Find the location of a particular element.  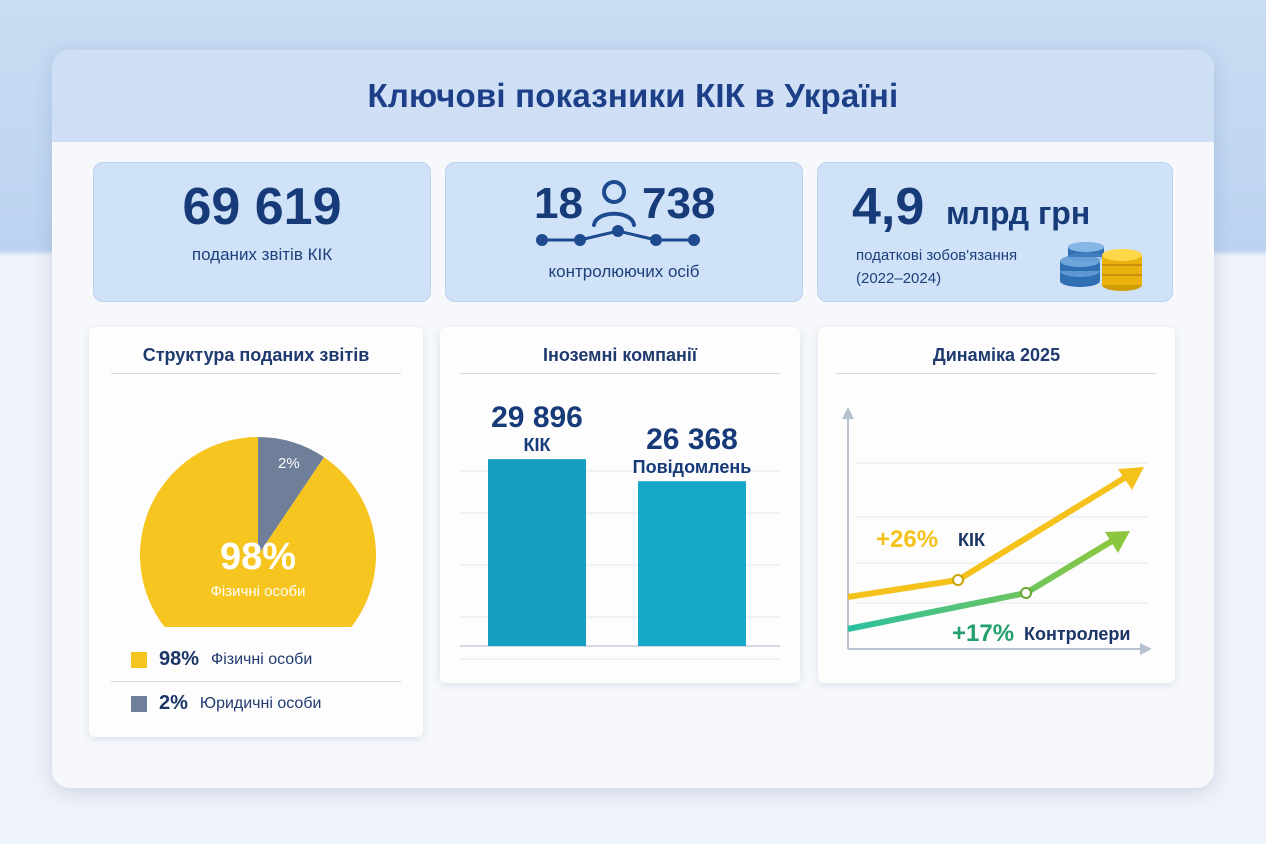

series-line-controllers is located at coordinates (980, 585).